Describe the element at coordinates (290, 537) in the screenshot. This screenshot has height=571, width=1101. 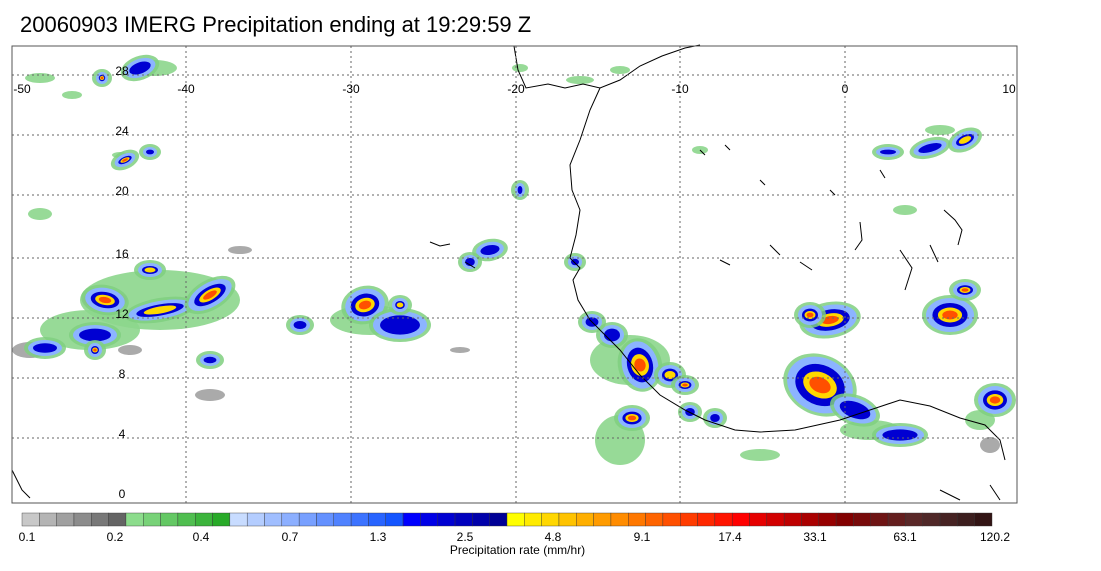
I see `colorbar-label: 0.7` at that location.